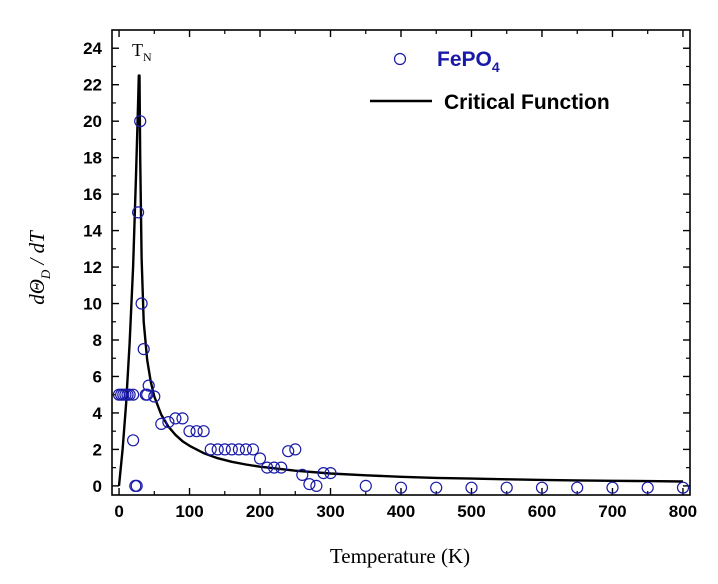 This screenshot has height=584, width=718. Describe the element at coordinates (400, 556) in the screenshot. I see `x-axis-label: Temperature (K)` at that location.